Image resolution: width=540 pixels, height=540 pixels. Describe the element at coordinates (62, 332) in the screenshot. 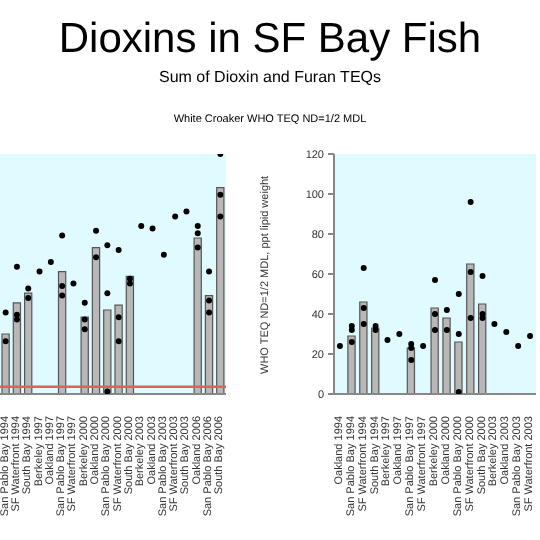

I see `bar` at that location.